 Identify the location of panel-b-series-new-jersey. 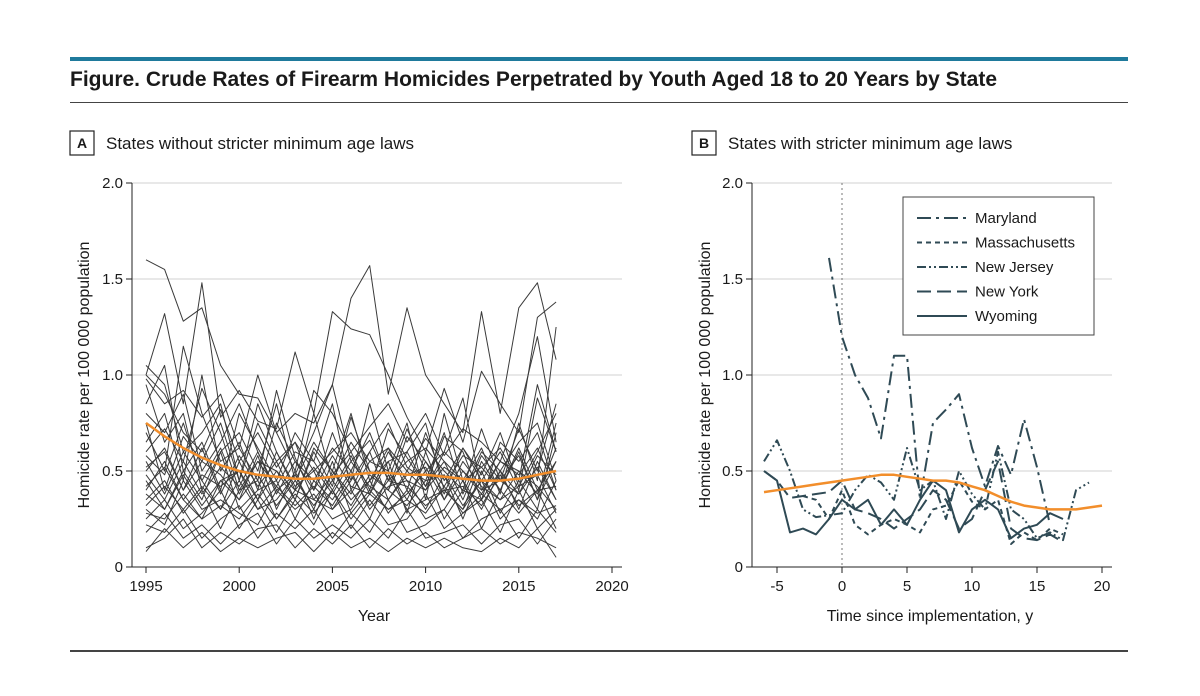
(926, 490).